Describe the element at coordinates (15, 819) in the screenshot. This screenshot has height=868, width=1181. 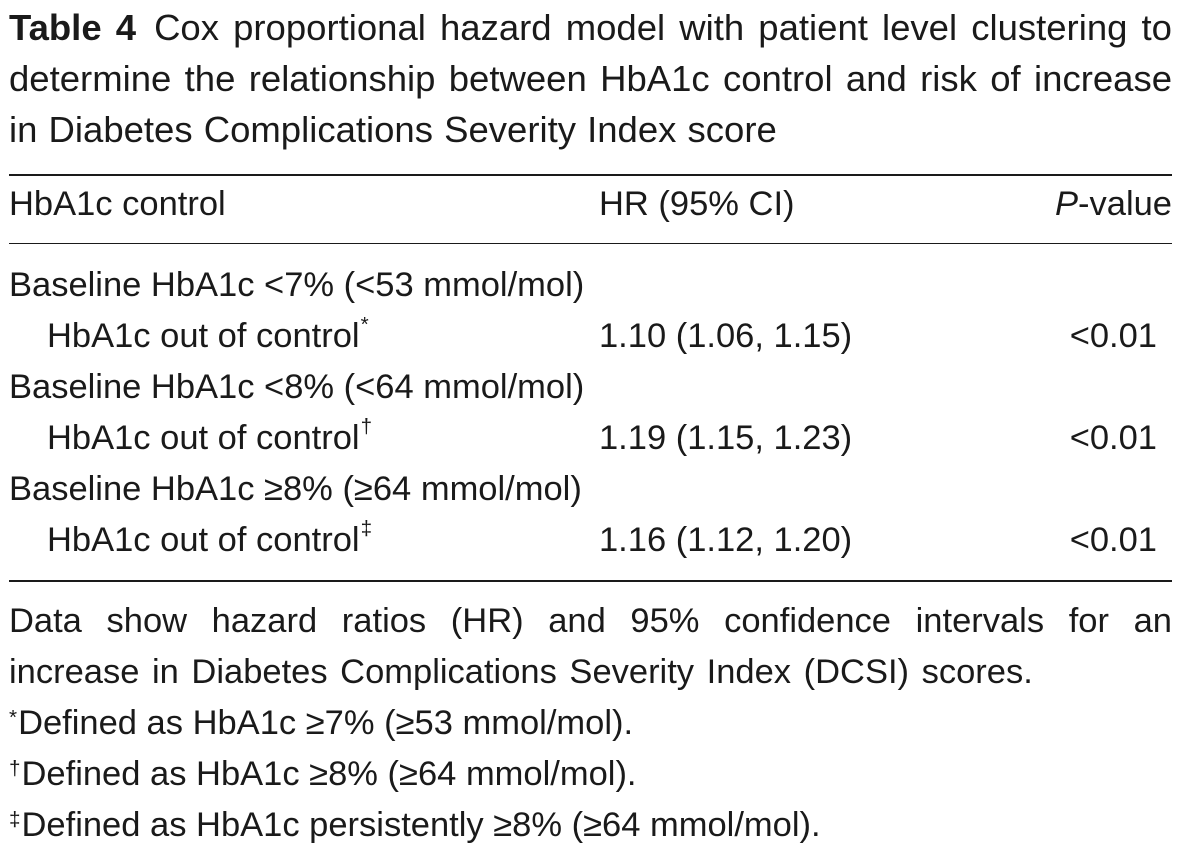
I see `footnote-mark: ‡` at that location.